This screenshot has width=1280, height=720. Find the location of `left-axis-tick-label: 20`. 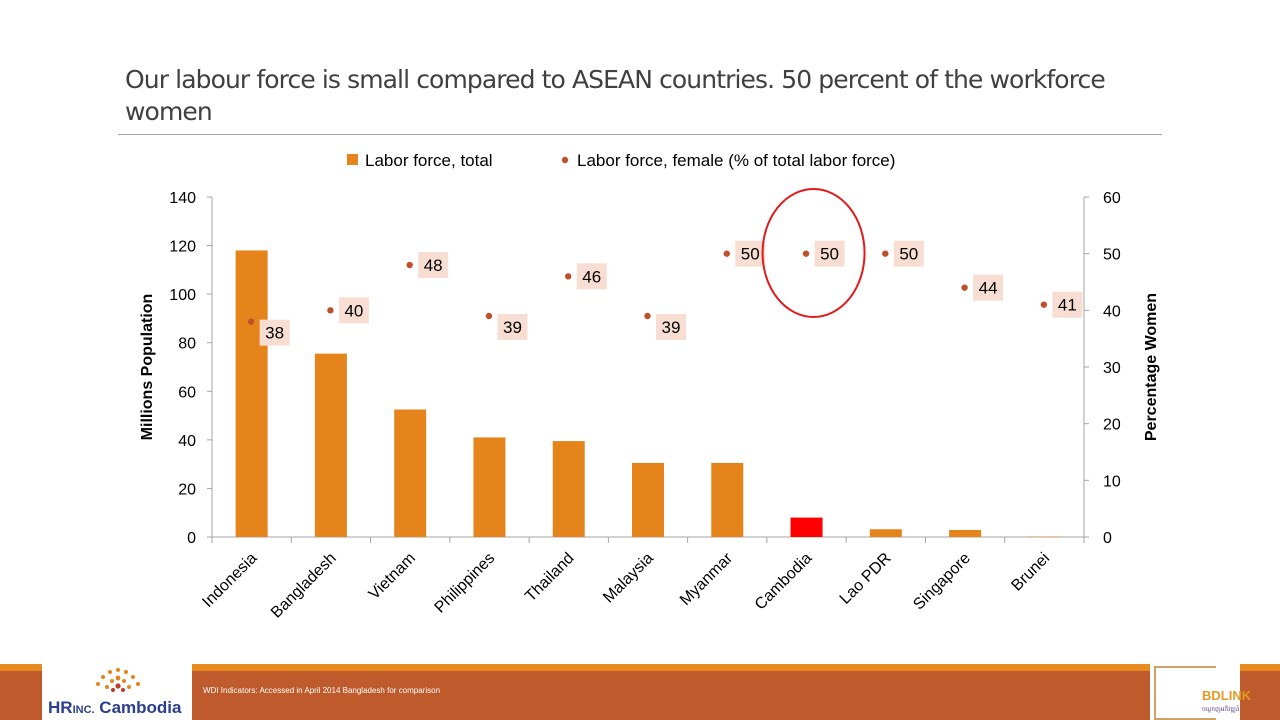

left-axis-tick-label: 20 is located at coordinates (187, 489).